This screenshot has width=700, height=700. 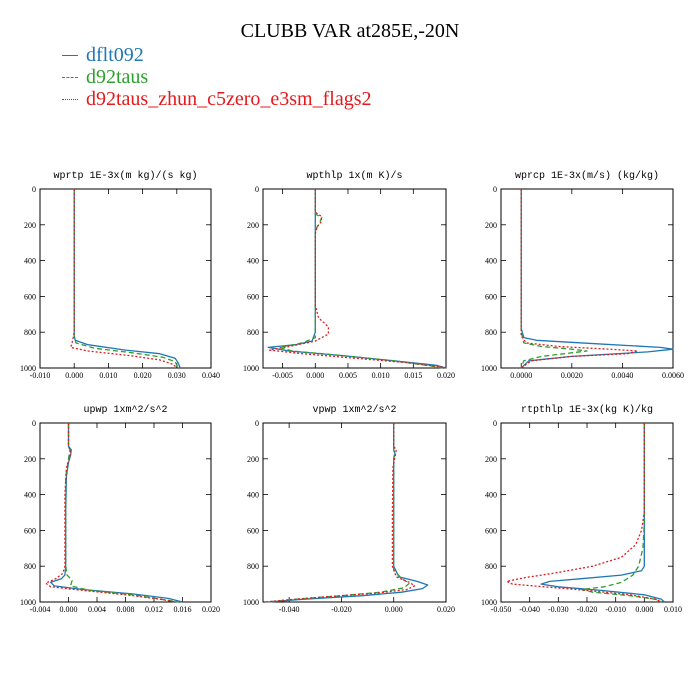 I want to click on legend-swatch-d92taus, so click(x=70, y=77).